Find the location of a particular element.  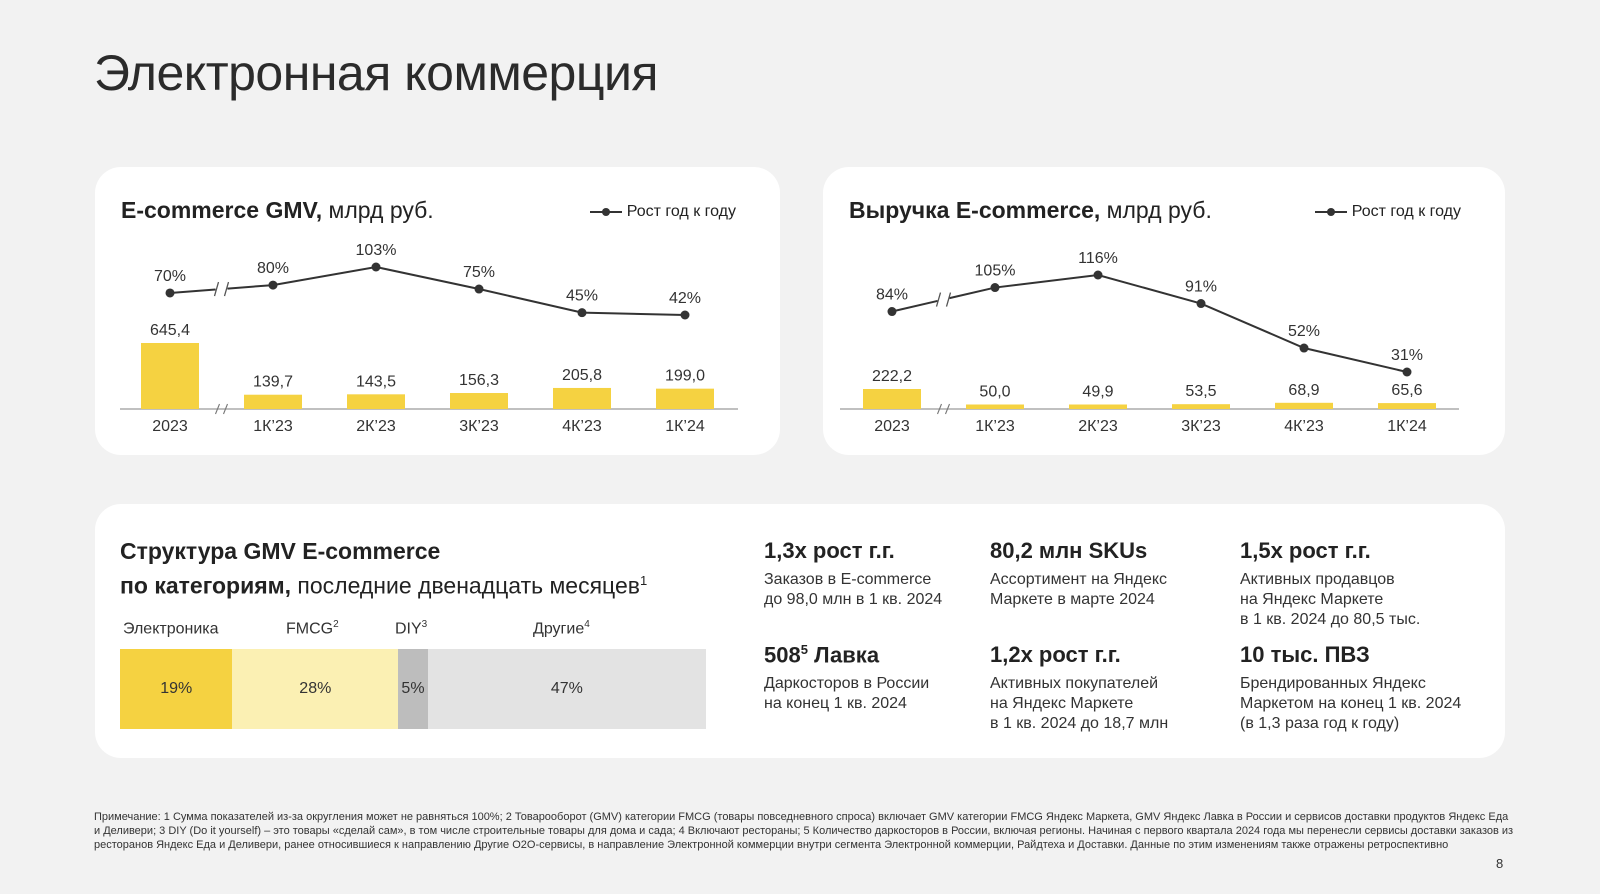

x-tick-label: 1К’24 is located at coordinates (1407, 426).